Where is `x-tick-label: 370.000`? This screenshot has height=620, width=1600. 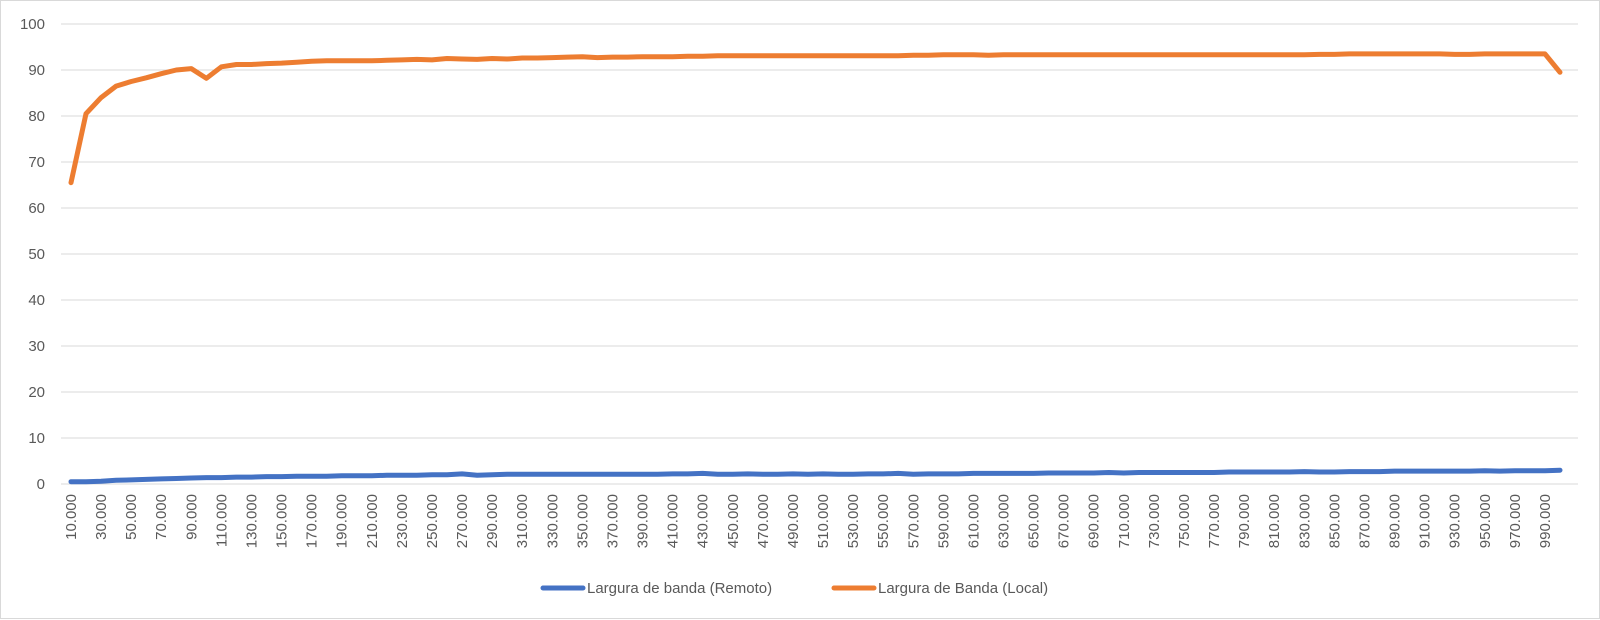 x-tick-label: 370.000 is located at coordinates (612, 521).